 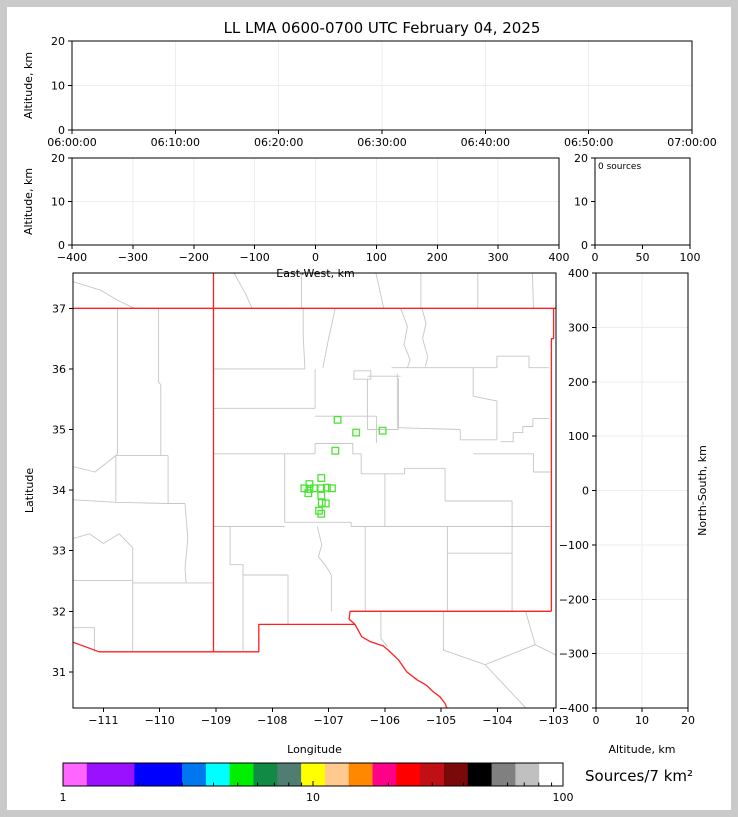 What do you see at coordinates (59, 430) in the screenshot?
I see `y-tick-label: 35` at bounding box center [59, 430].